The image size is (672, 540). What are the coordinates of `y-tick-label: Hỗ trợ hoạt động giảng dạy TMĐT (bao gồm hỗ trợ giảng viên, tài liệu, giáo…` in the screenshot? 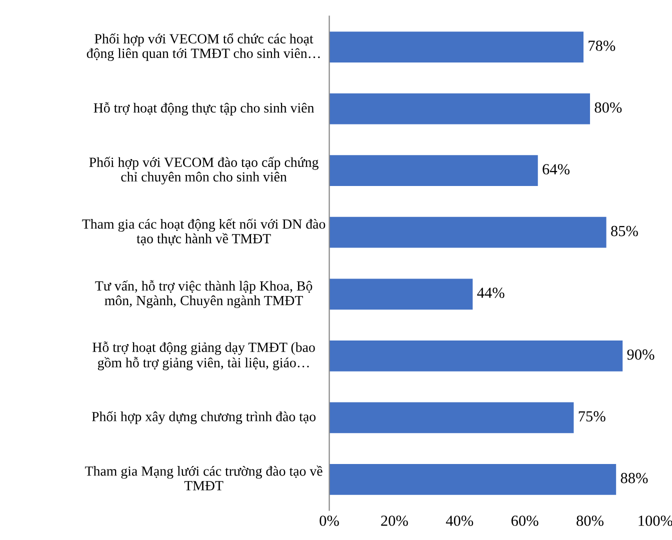 It's located at (203, 356).